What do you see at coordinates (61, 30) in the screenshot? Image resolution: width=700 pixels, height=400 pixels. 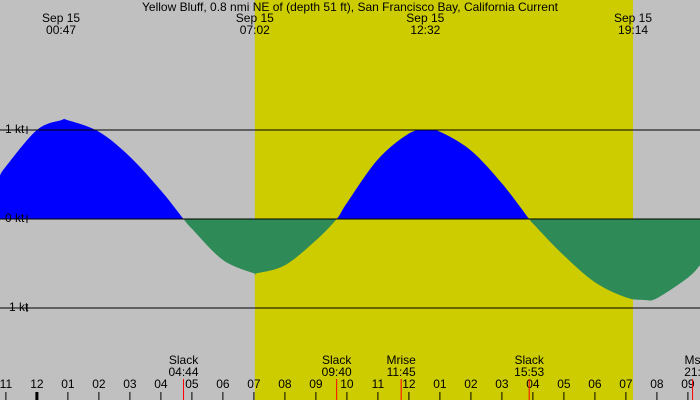 I see `top-time: 00:47` at bounding box center [61, 30].